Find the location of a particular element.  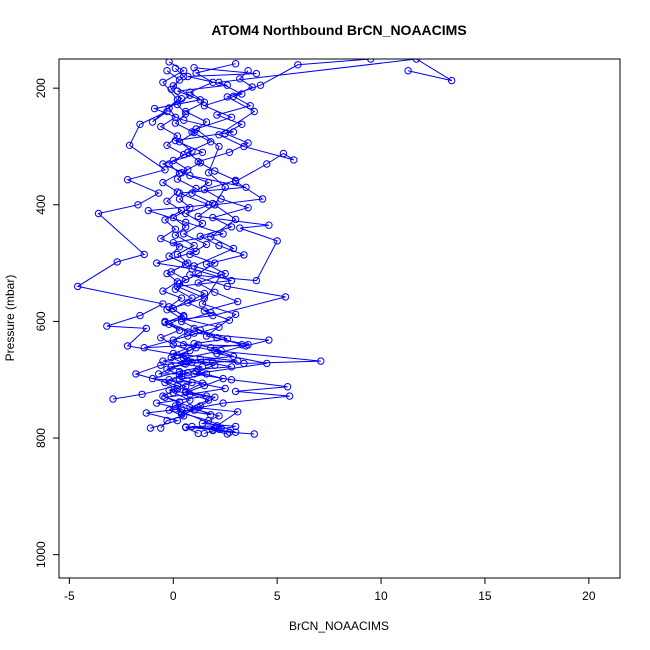

chart-title: ATOM4 Northbound BrCN_NOAACIMS is located at coordinates (338, 30).